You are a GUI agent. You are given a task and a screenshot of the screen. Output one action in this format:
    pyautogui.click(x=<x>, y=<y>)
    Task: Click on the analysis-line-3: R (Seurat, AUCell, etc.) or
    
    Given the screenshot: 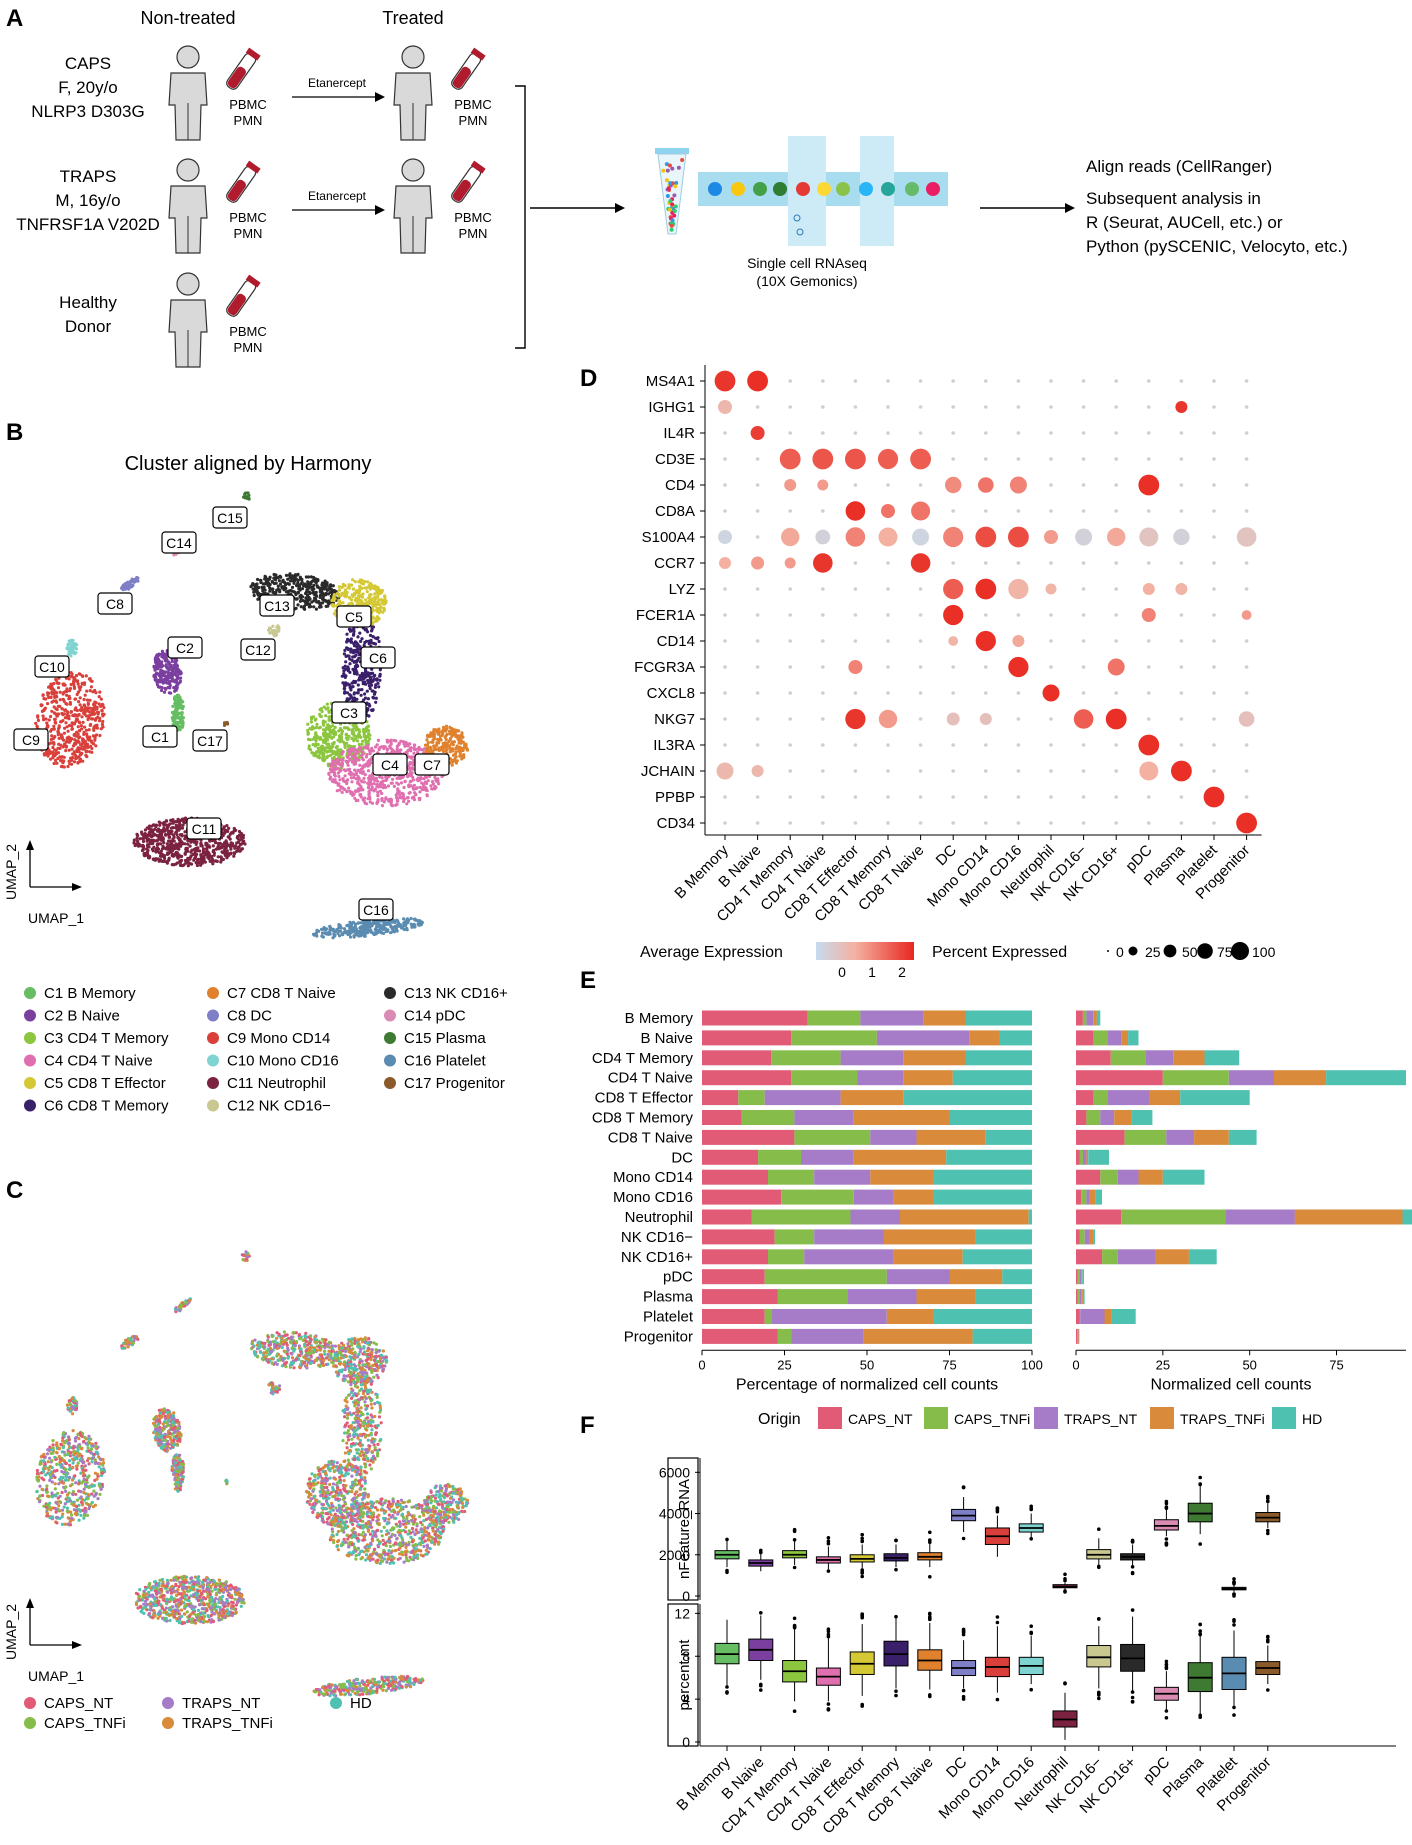 What is the action you would take?
    pyautogui.click(x=1184, y=222)
    